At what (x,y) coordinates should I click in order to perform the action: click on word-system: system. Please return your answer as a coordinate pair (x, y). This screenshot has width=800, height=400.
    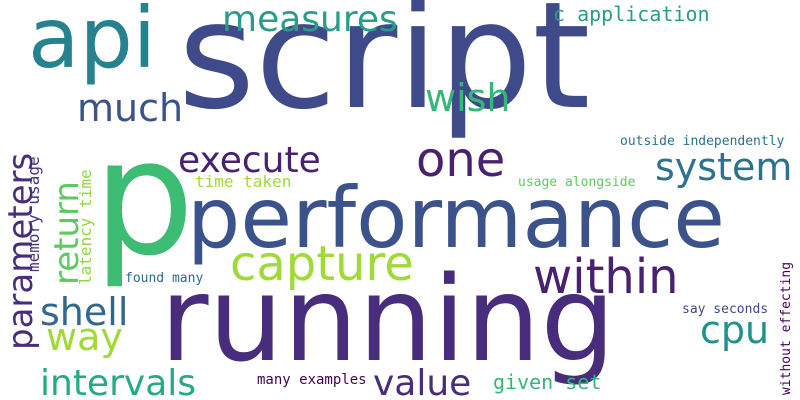
    Looking at the image, I should click on (724, 167).